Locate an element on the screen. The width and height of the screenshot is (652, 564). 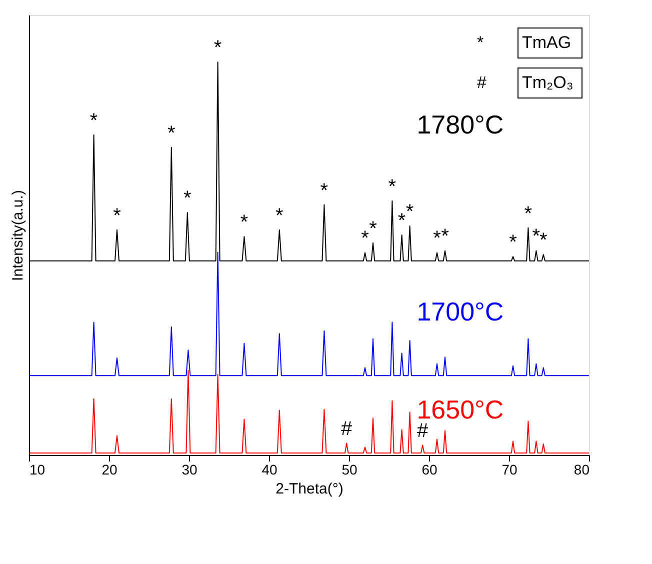
series-label: 1700°C is located at coordinates (460, 311).